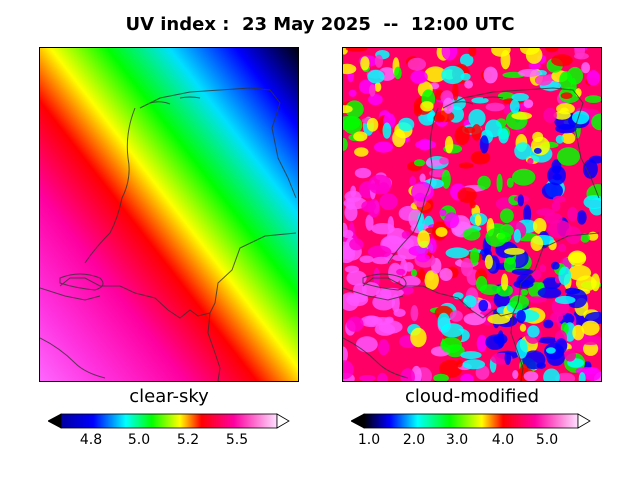 Image resolution: width=640 pixels, height=480 pixels. I want to click on clear-sky-tick-label: 5.2, so click(188, 440).